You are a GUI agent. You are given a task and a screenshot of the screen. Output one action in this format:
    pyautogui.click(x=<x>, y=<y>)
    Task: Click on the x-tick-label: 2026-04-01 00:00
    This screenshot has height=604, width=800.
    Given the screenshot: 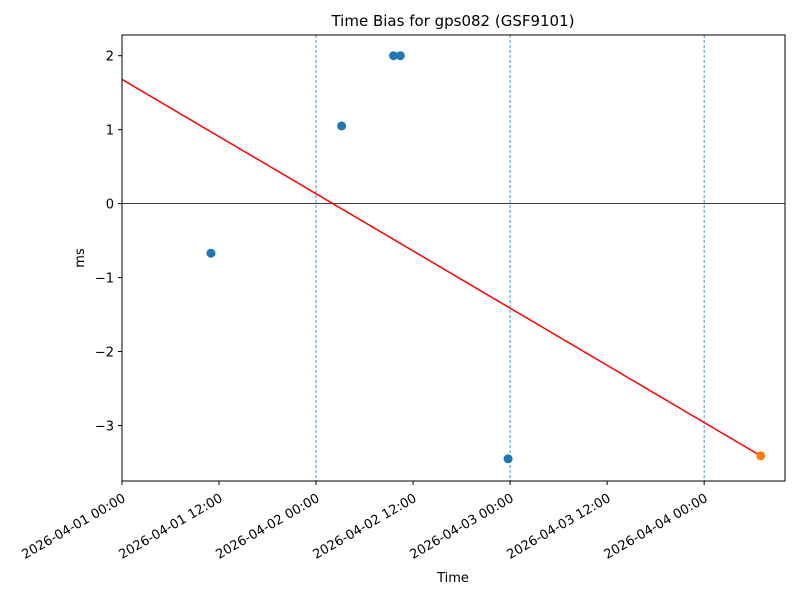 What is the action you would take?
    pyautogui.click(x=73, y=527)
    